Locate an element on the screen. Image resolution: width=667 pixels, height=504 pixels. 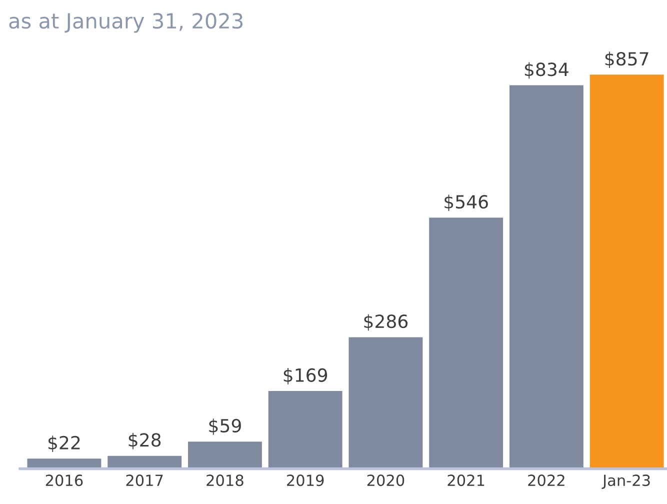
data-label: $857 is located at coordinates (626, 60).